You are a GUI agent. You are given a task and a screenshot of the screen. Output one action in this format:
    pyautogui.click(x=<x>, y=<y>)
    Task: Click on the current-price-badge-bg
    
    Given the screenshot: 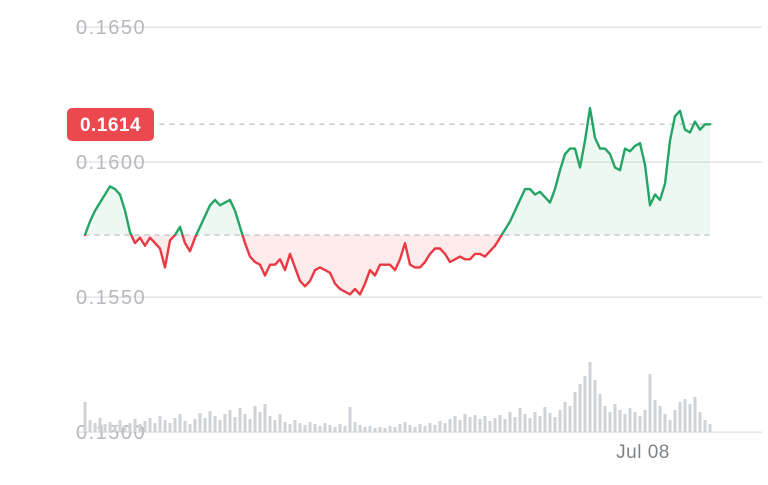 What is the action you would take?
    pyautogui.click(x=110, y=124)
    